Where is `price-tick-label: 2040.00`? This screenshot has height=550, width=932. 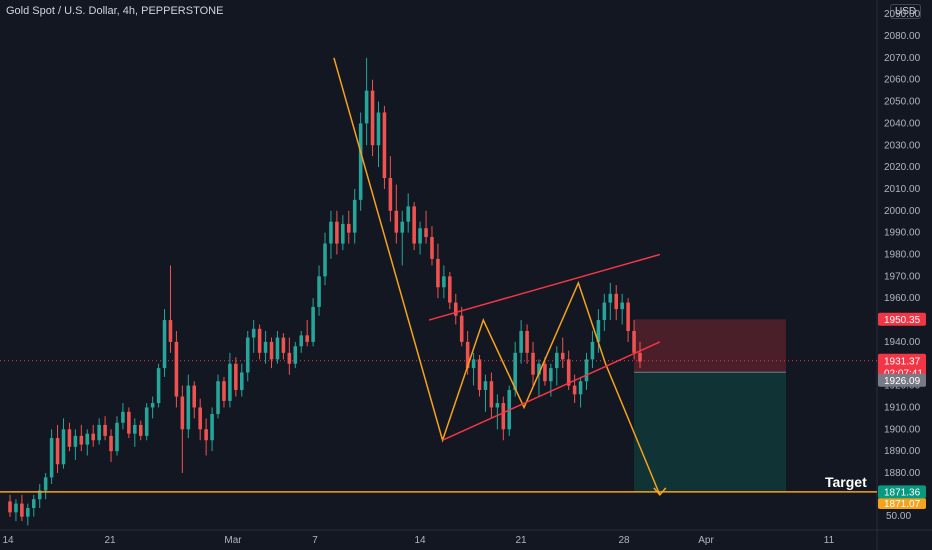 price-tick-label: 2040.00 is located at coordinates (902, 123).